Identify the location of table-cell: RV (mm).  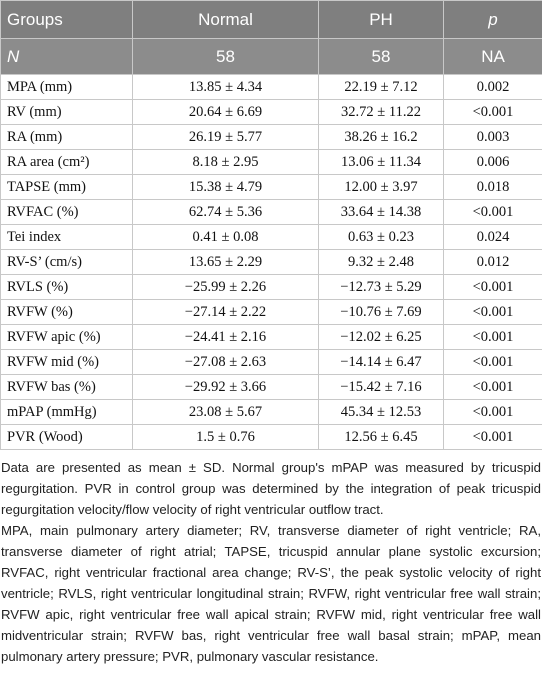
(66, 112).